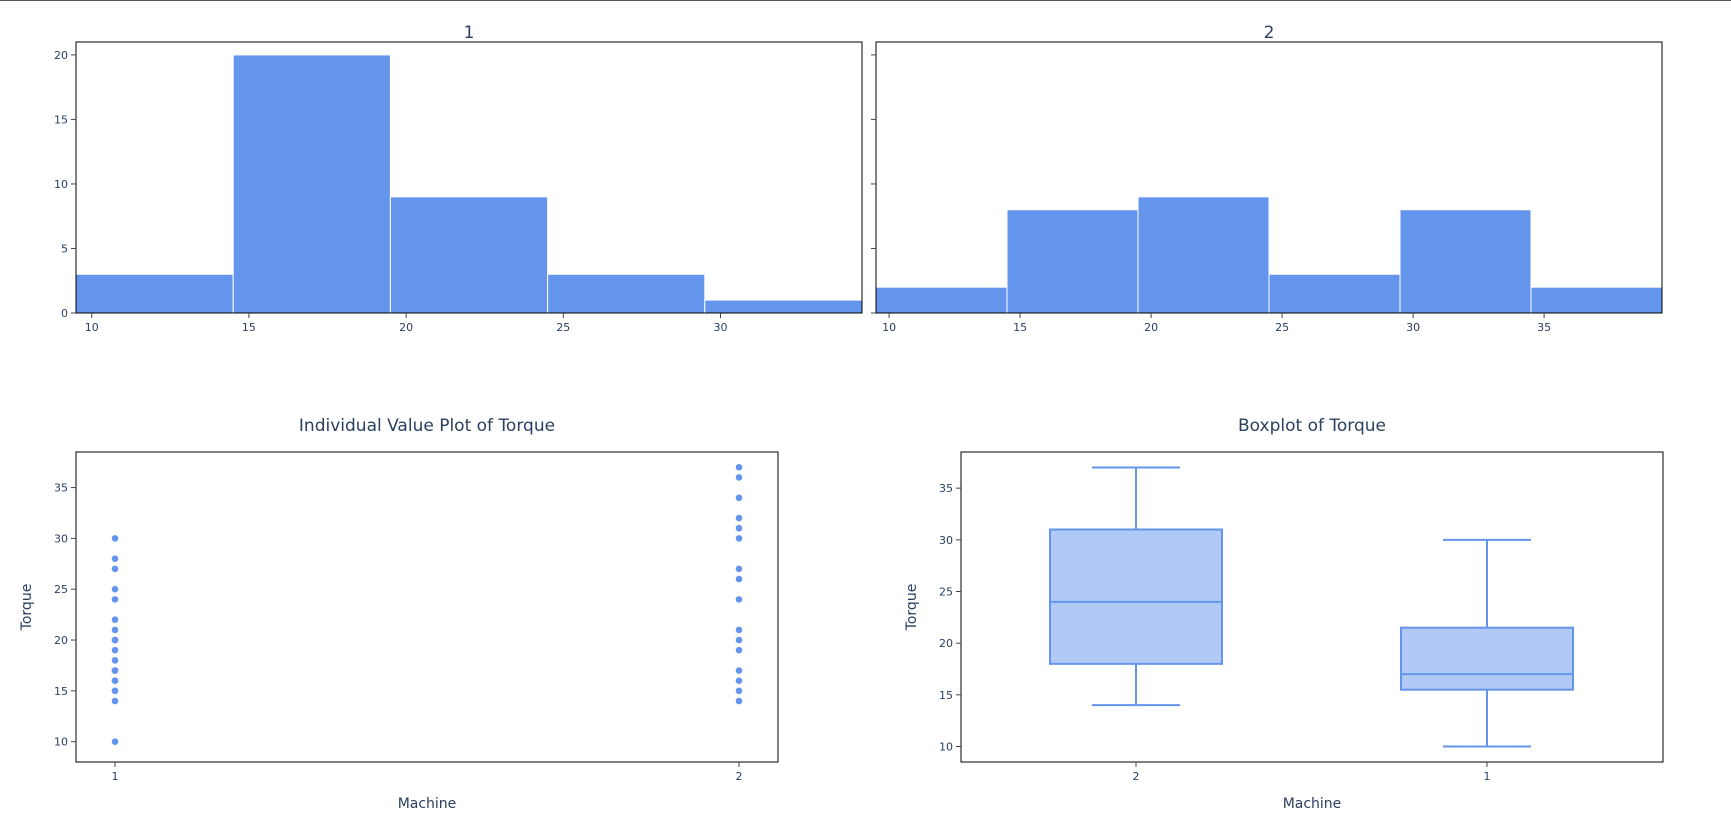 Image resolution: width=1731 pixels, height=820 pixels. What do you see at coordinates (865, 0) in the screenshot?
I see `top-border` at bounding box center [865, 0].